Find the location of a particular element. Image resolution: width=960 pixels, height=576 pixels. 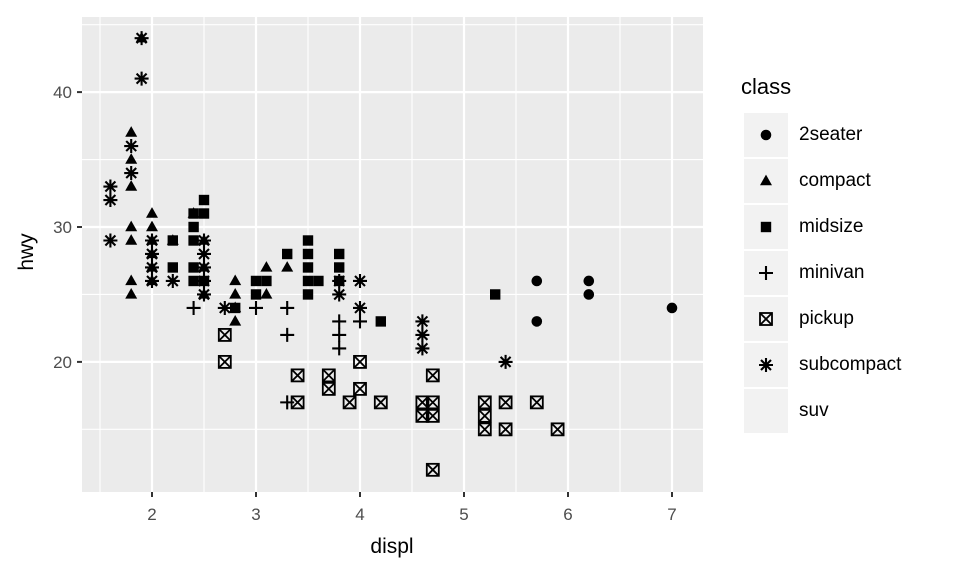

legend-title: class is located at coordinates (766, 86).